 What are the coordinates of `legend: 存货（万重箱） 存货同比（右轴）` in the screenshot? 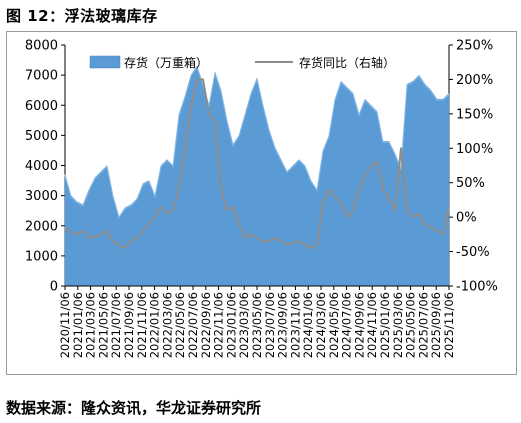 It's located at (242, 62).